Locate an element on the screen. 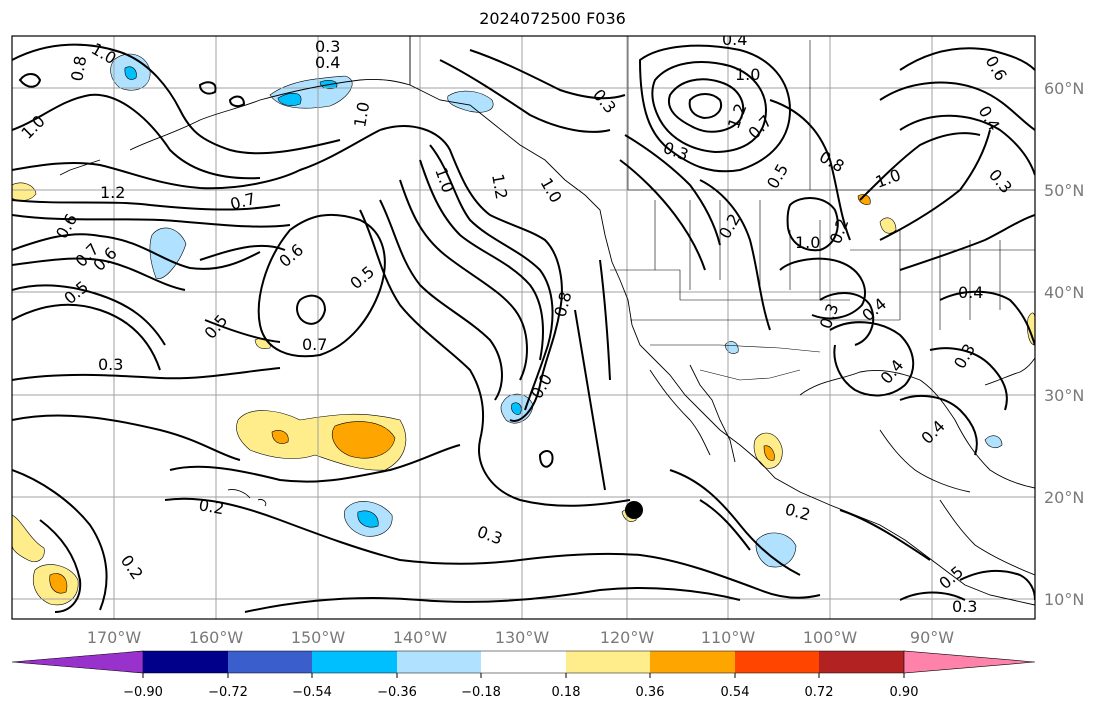 The height and width of the screenshot is (712, 1105). lat-label: 60°N is located at coordinates (1064, 88).